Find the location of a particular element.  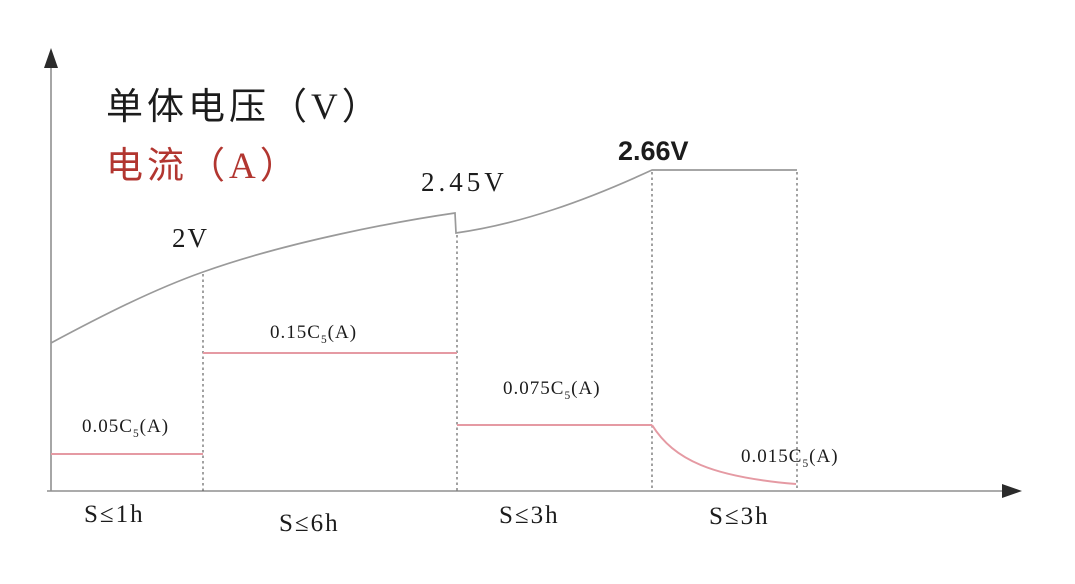

current-legend-label: 电流（A） is located at coordinates (203, 166).